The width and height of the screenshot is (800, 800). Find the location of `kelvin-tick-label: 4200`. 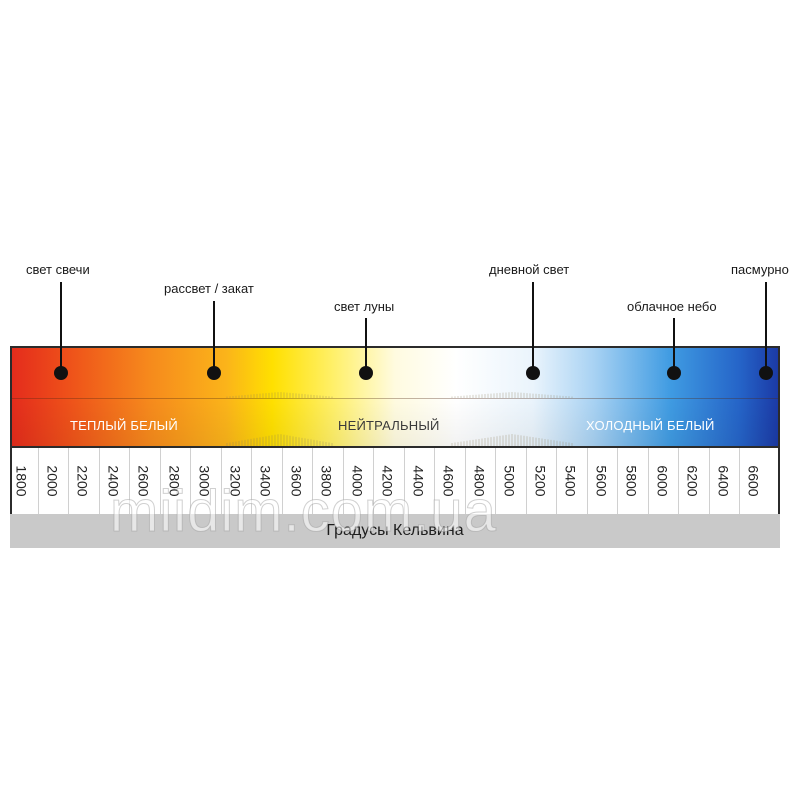

kelvin-tick-label: 4200 is located at coordinates (388, 481).